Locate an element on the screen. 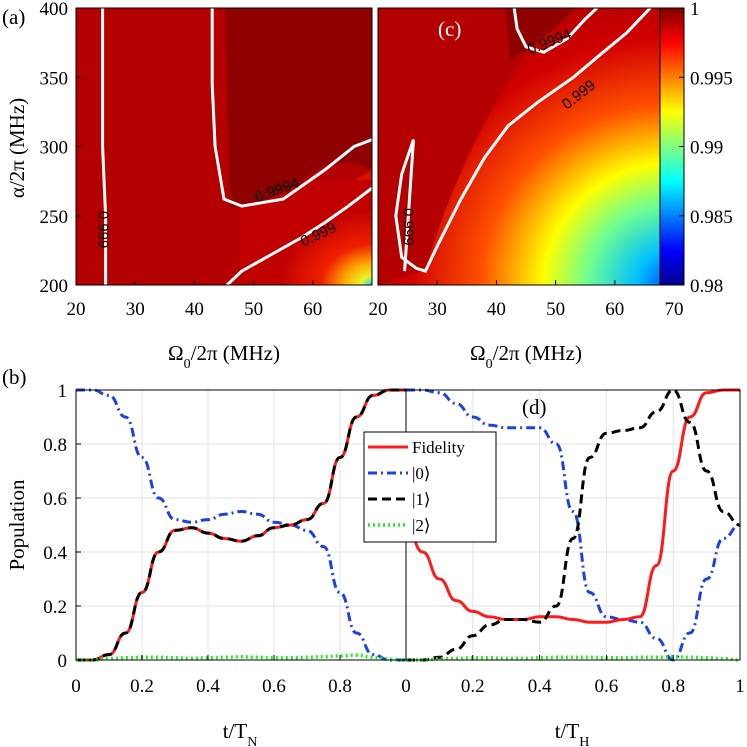 This screenshot has width=747, height=747. xtick-label-a: 20 is located at coordinates (76, 309).